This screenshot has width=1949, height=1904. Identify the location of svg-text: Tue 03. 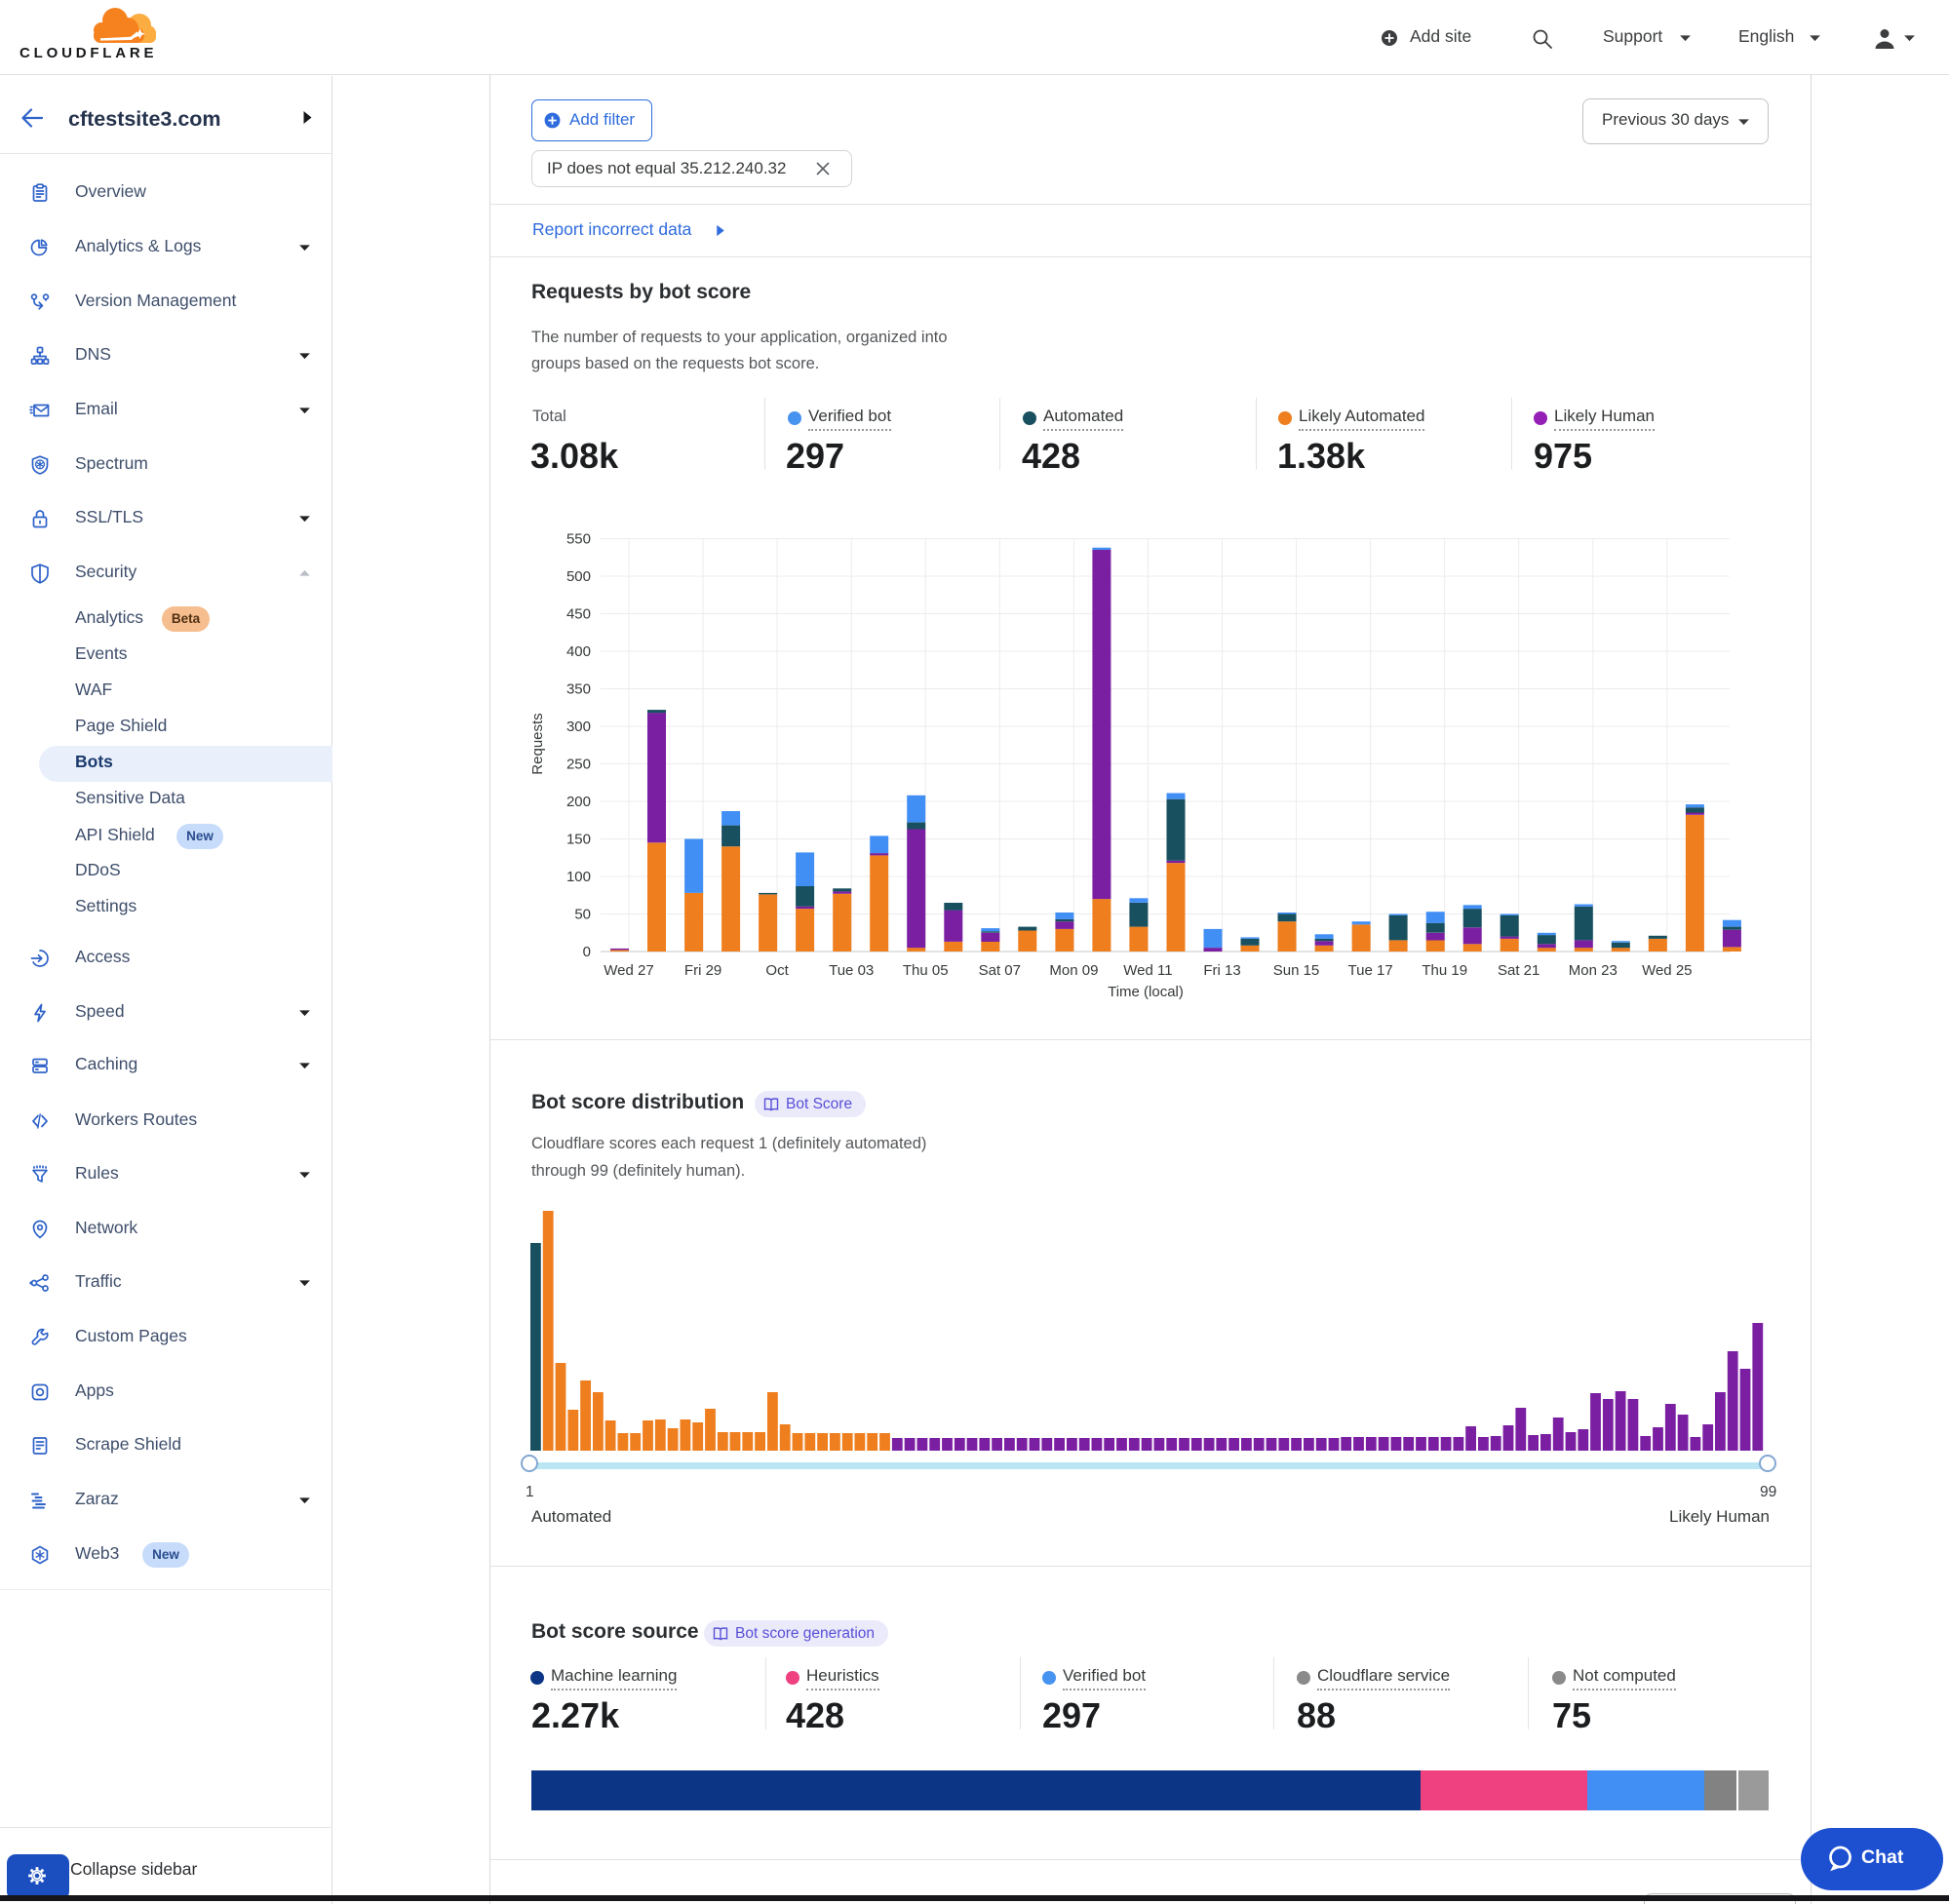
(852, 970).